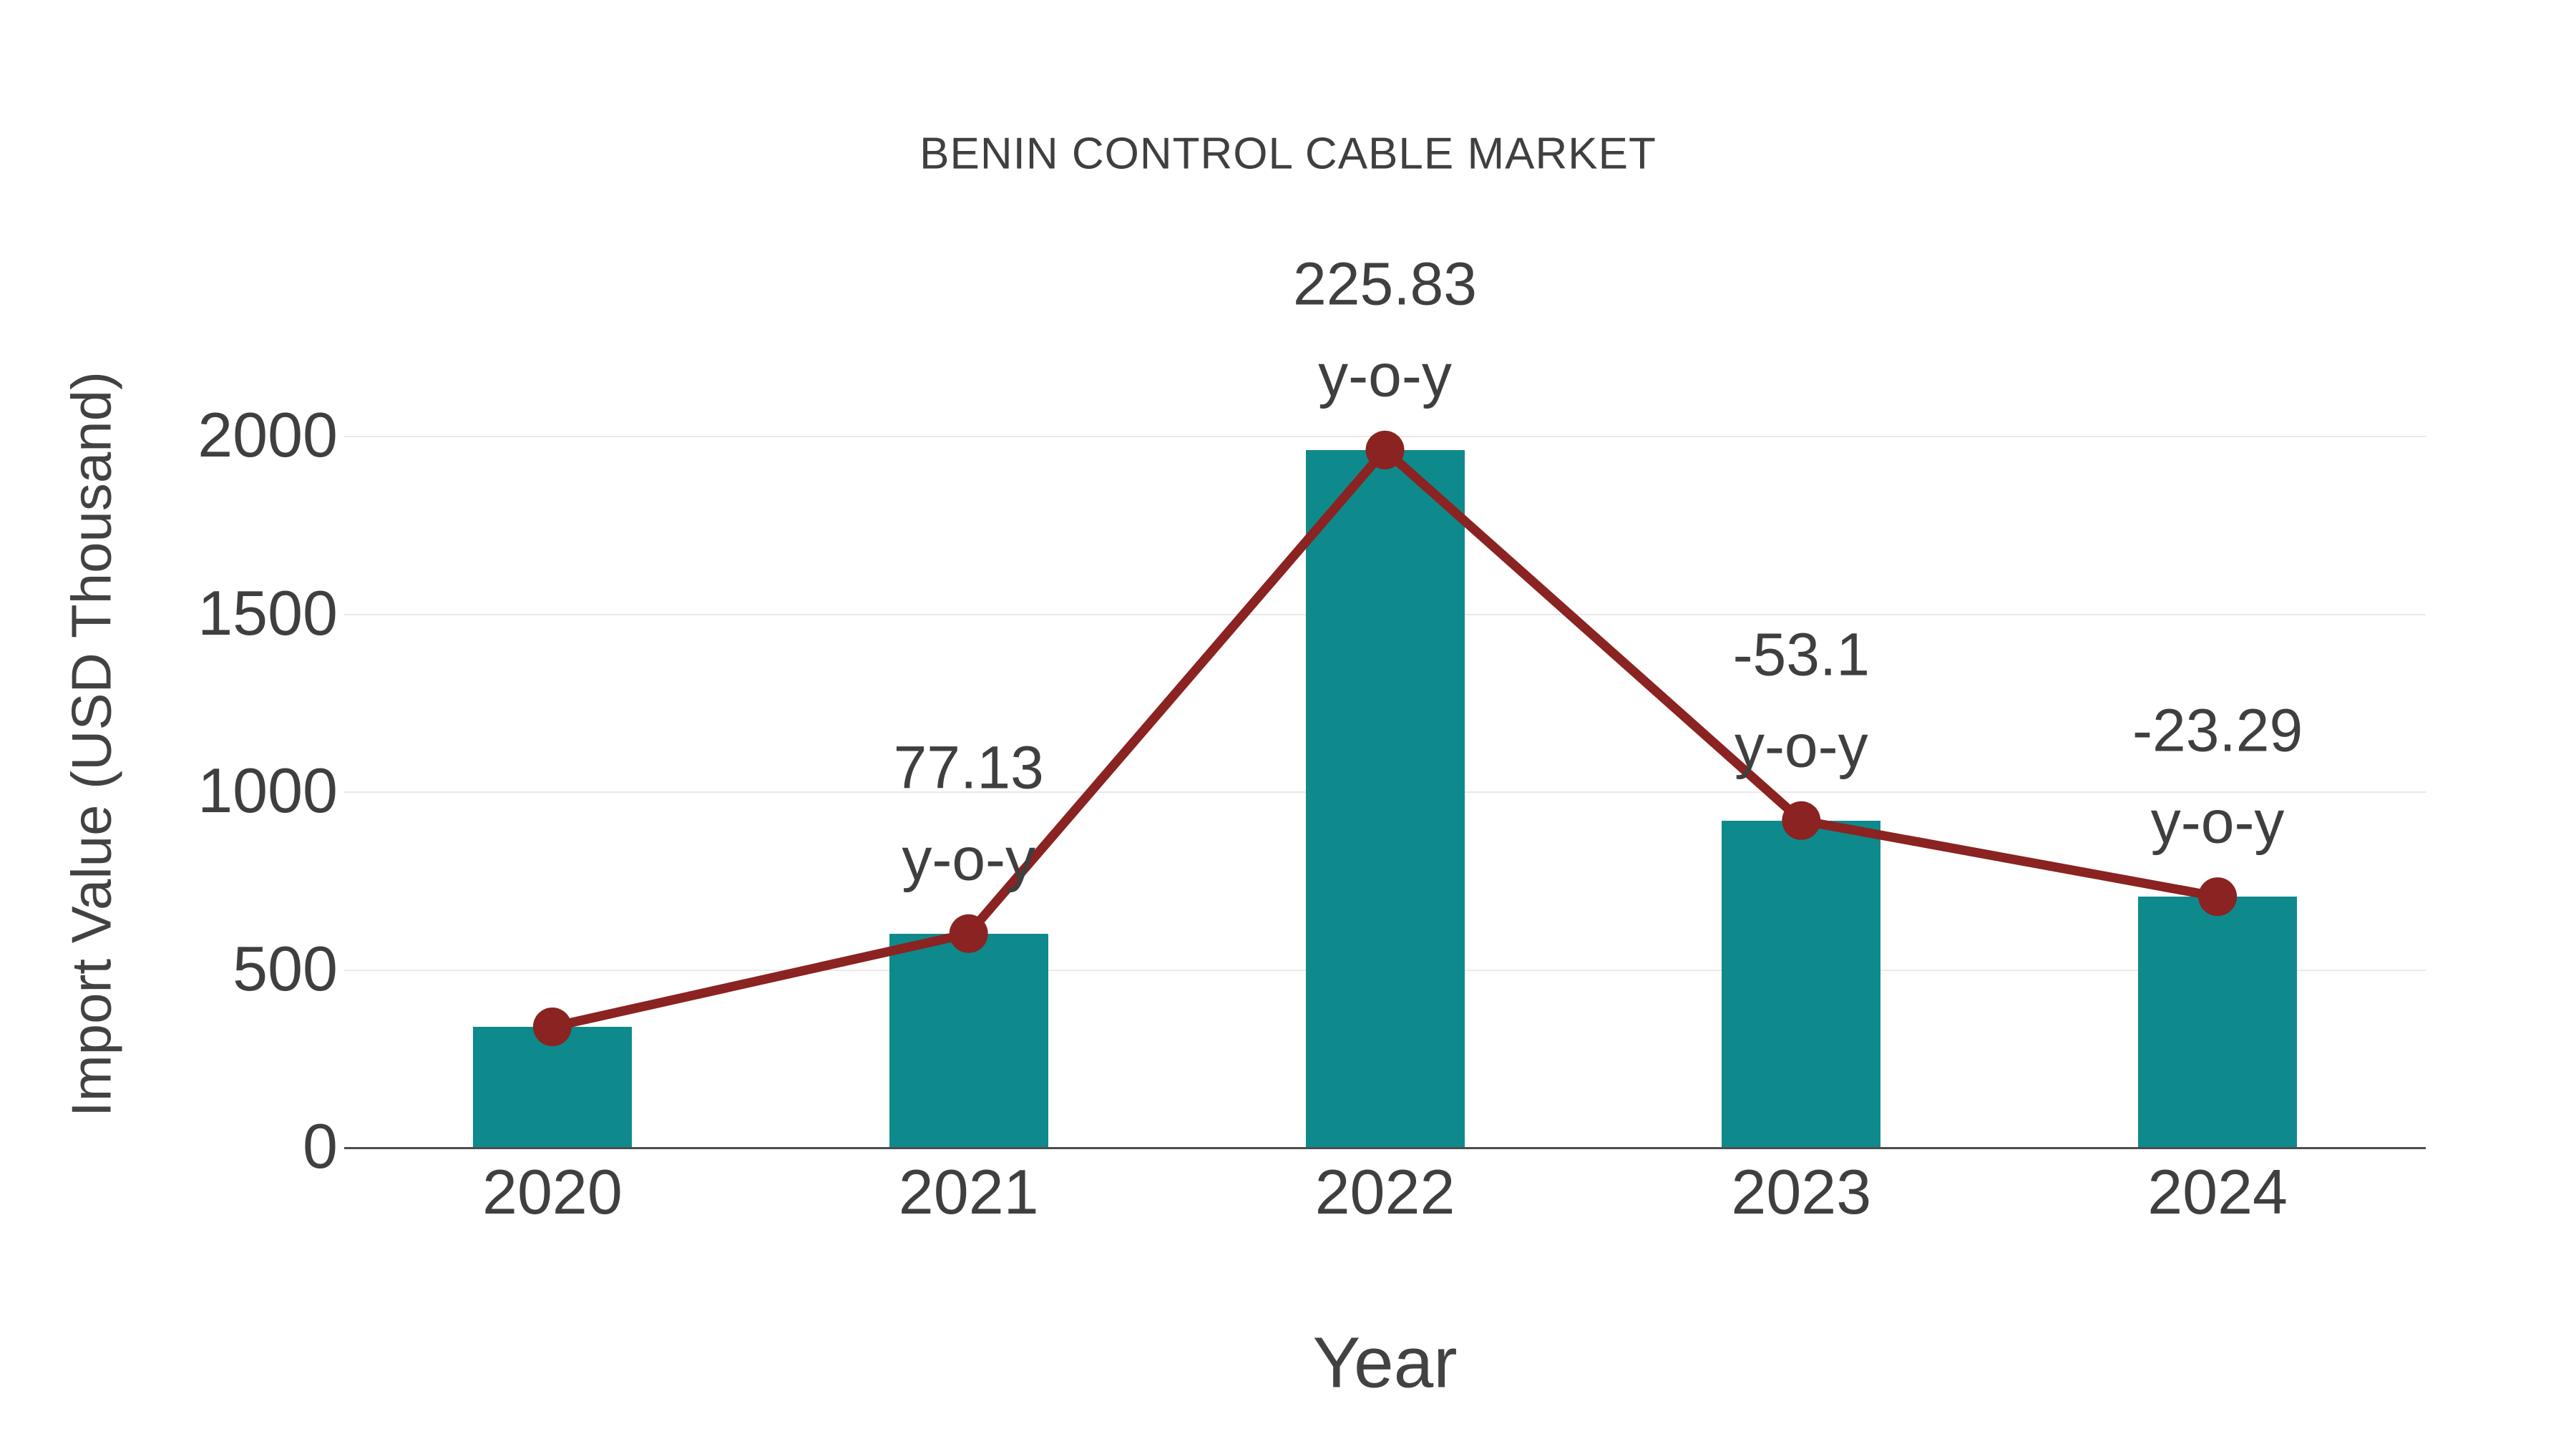 This screenshot has height=1449, width=2576. Describe the element at coordinates (1385, 436) in the screenshot. I see `h-gridline` at that location.